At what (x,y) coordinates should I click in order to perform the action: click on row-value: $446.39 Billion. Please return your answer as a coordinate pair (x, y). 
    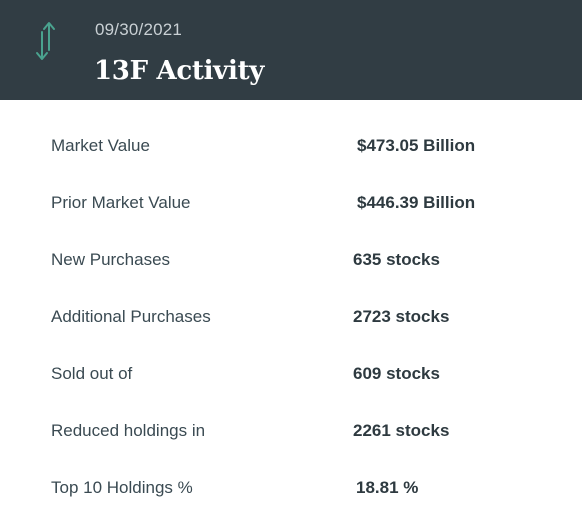
    Looking at the image, I should click on (416, 202).